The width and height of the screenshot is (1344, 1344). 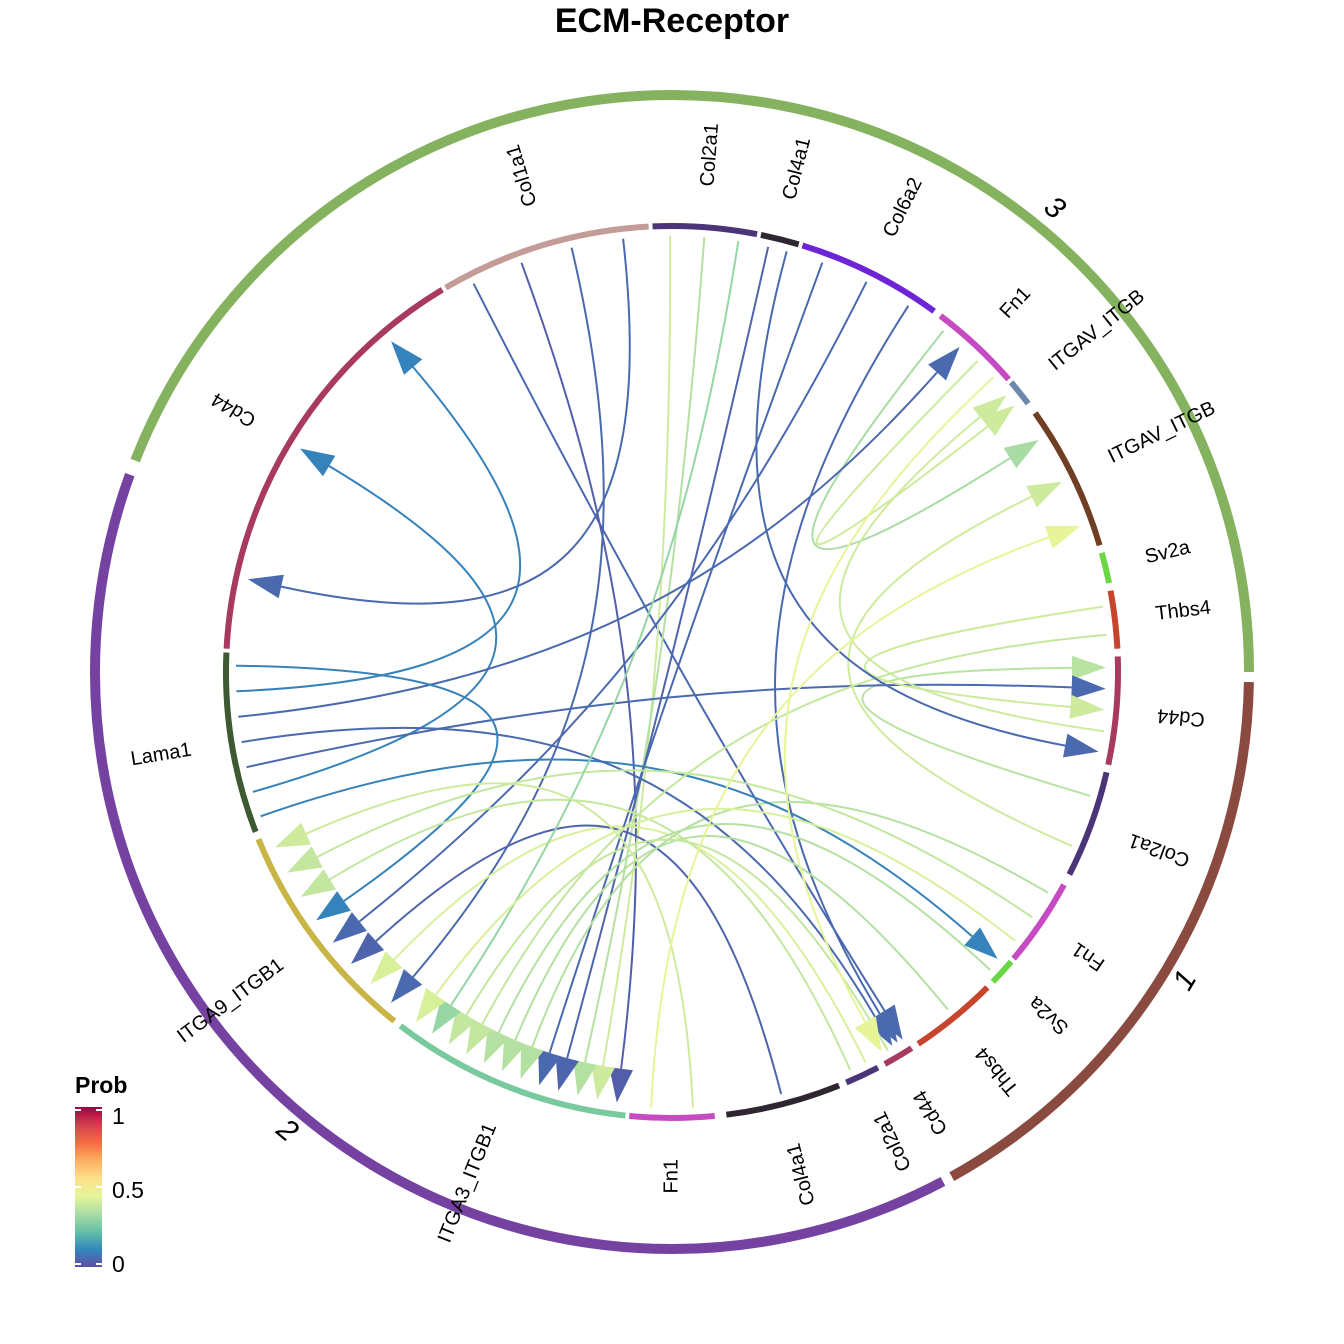 What do you see at coordinates (1055, 208) in the screenshot?
I see `group-label-3: 3` at bounding box center [1055, 208].